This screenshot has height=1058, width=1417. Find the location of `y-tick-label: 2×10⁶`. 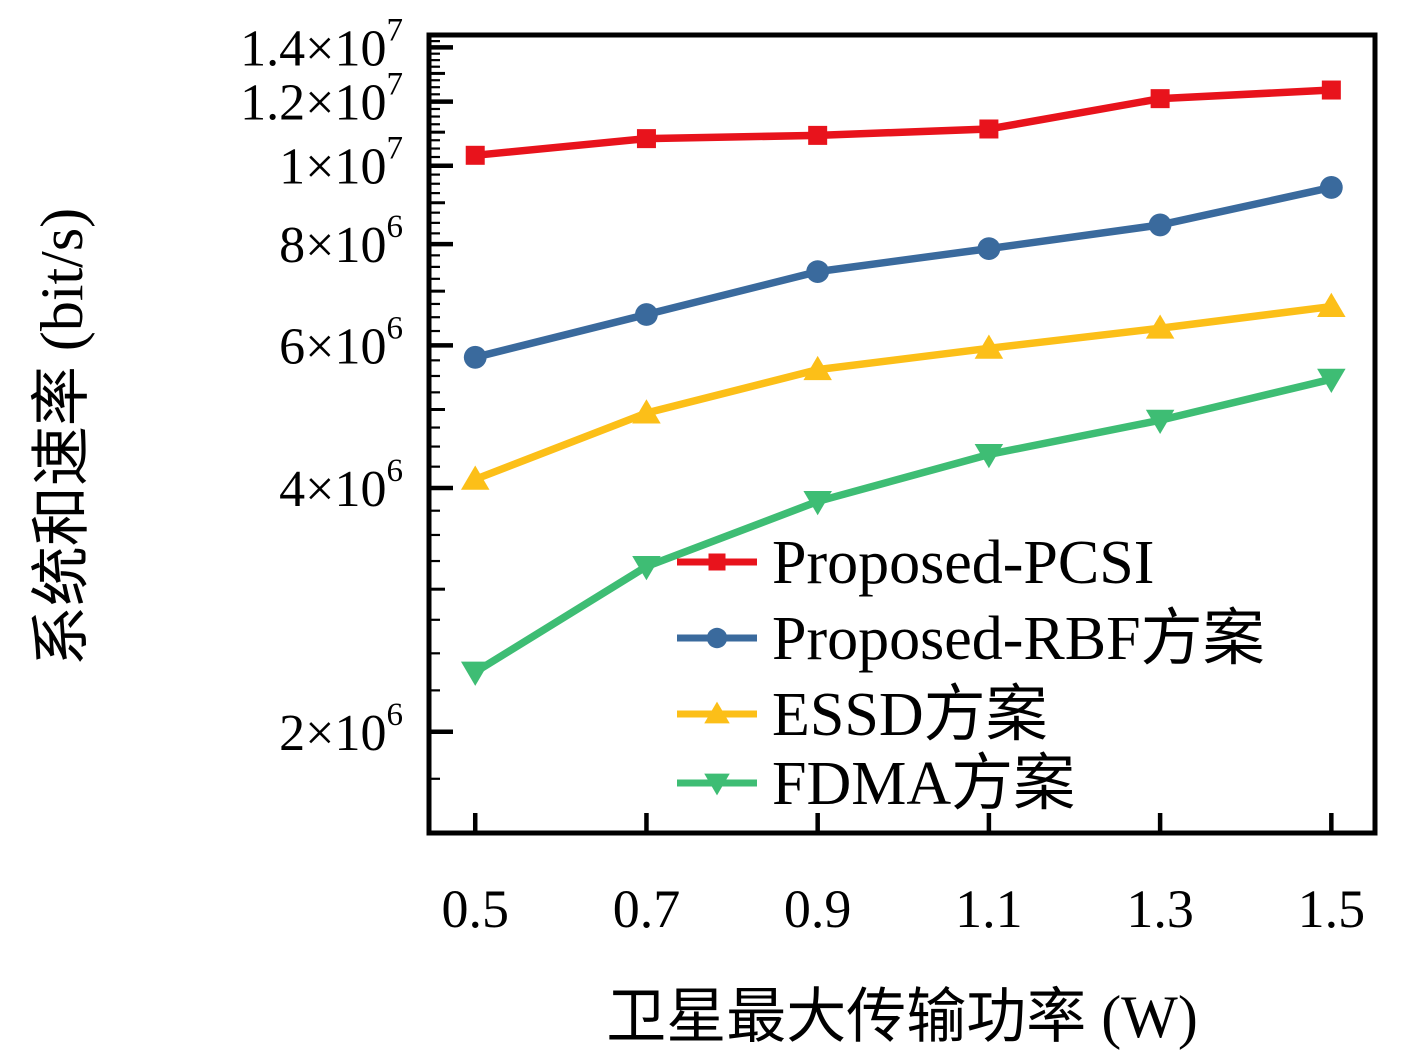

y-tick-label: 2×10⁶ is located at coordinates (341, 729).